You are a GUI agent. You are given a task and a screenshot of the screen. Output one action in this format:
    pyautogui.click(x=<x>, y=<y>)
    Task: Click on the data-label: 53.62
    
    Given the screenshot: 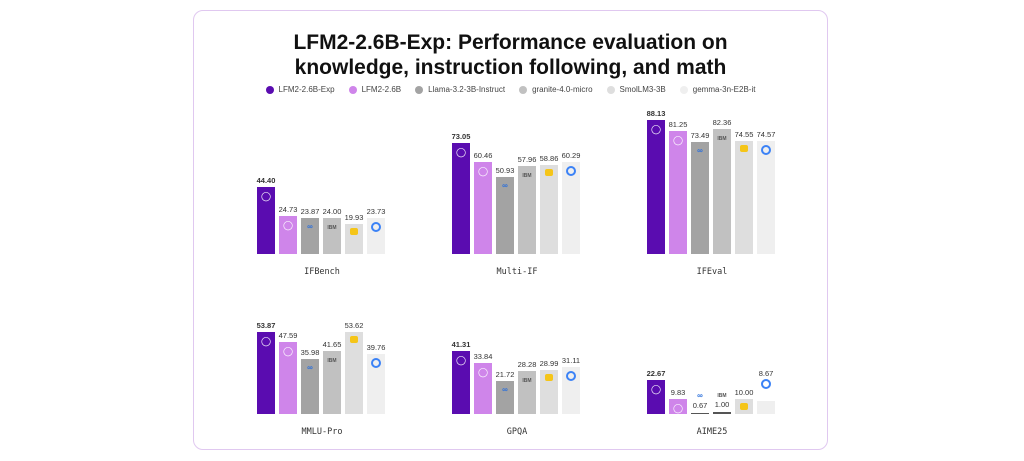 What is the action you would take?
    pyautogui.click(x=354, y=326)
    